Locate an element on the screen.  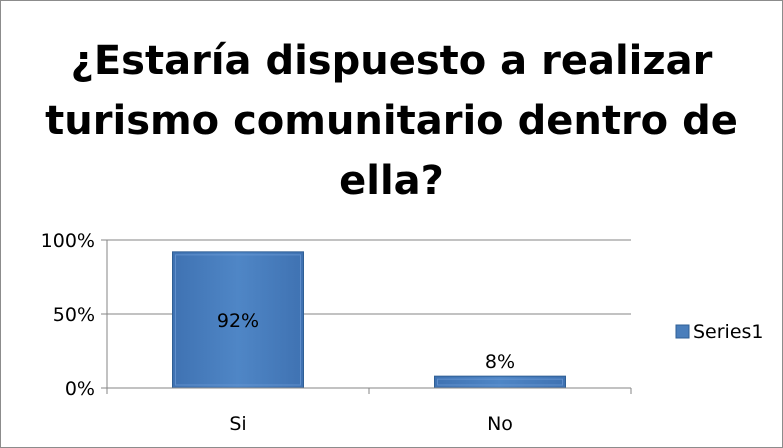
x-tick-label: No is located at coordinates (500, 424).